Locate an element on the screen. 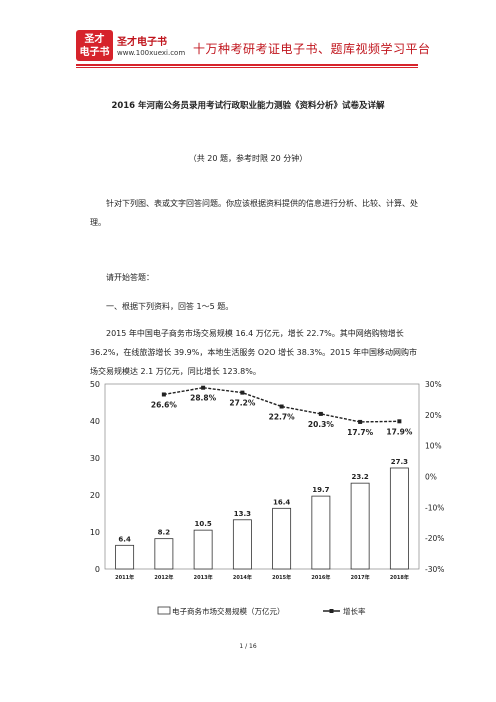 This screenshot has width=496, height=702. doc-subtitle: （共 20 题，参考时限 20 分钟） is located at coordinates (248, 158).